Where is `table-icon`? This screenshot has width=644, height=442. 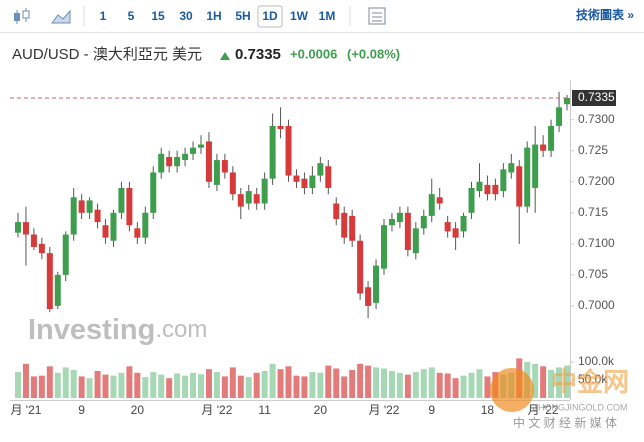 table-icon is located at coordinates (377, 16).